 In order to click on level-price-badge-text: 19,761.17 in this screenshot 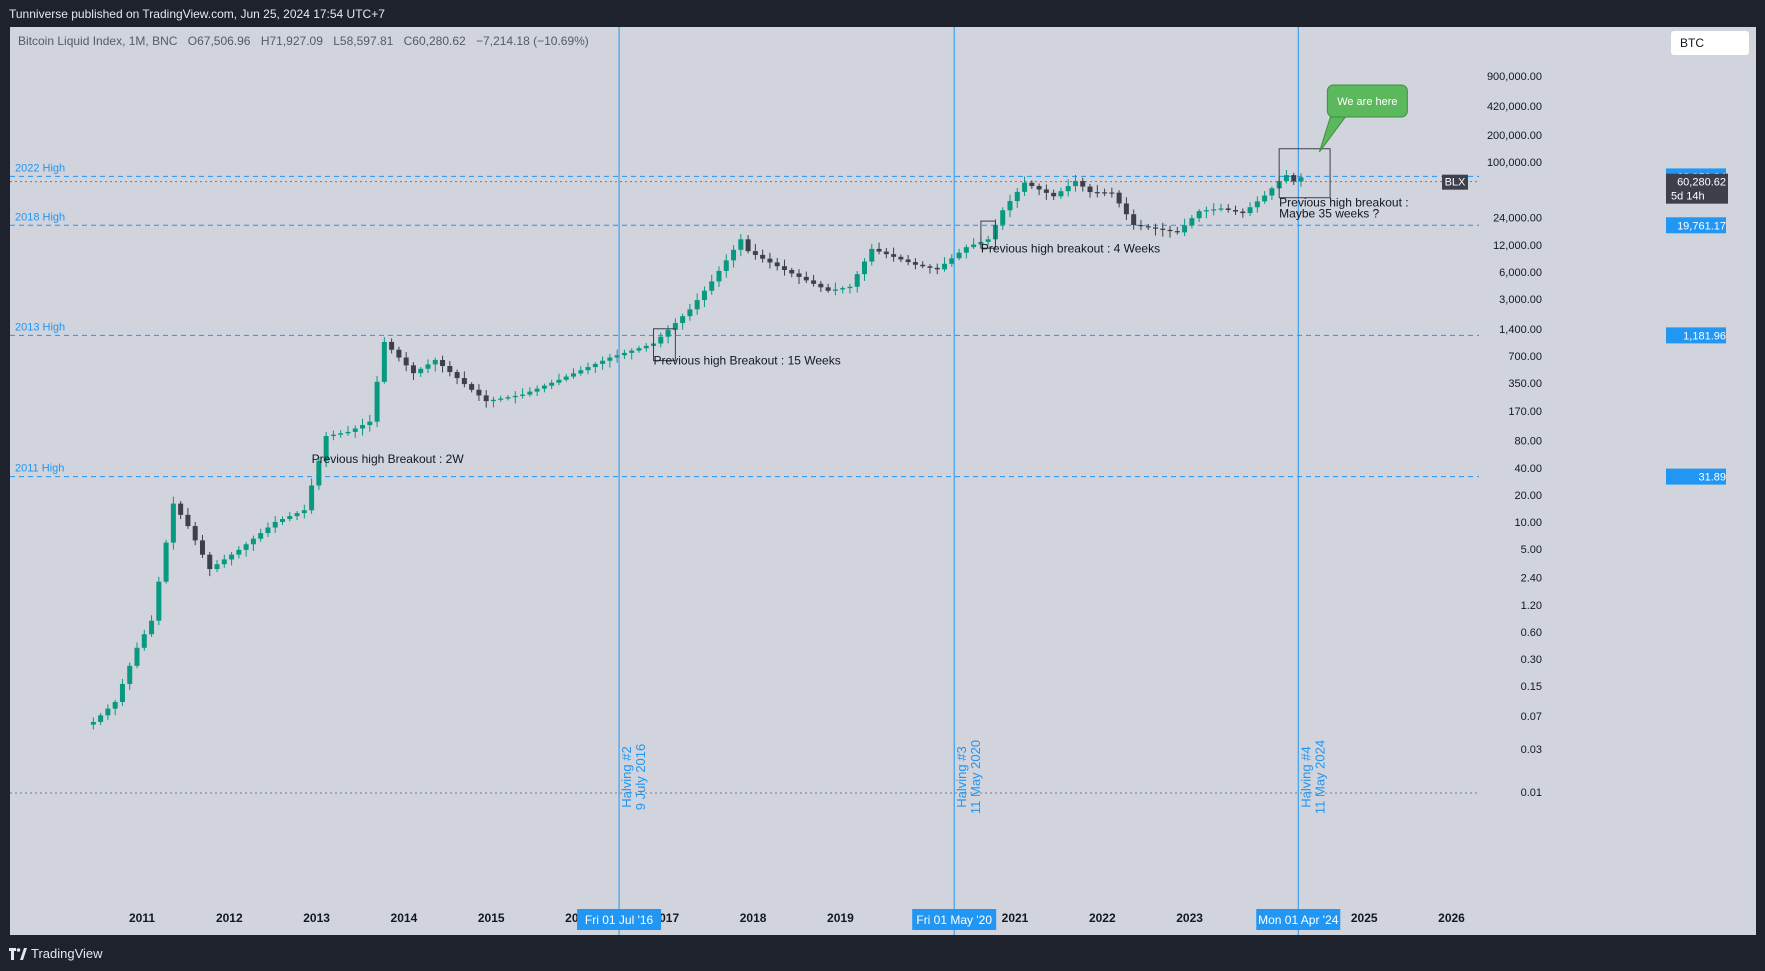, I will do `click(1701, 226)`.